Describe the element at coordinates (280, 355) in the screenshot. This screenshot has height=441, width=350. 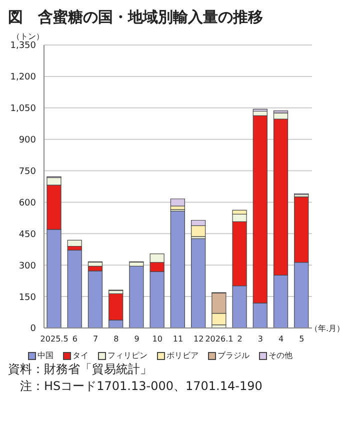
I see `legend-label: その他` at that location.